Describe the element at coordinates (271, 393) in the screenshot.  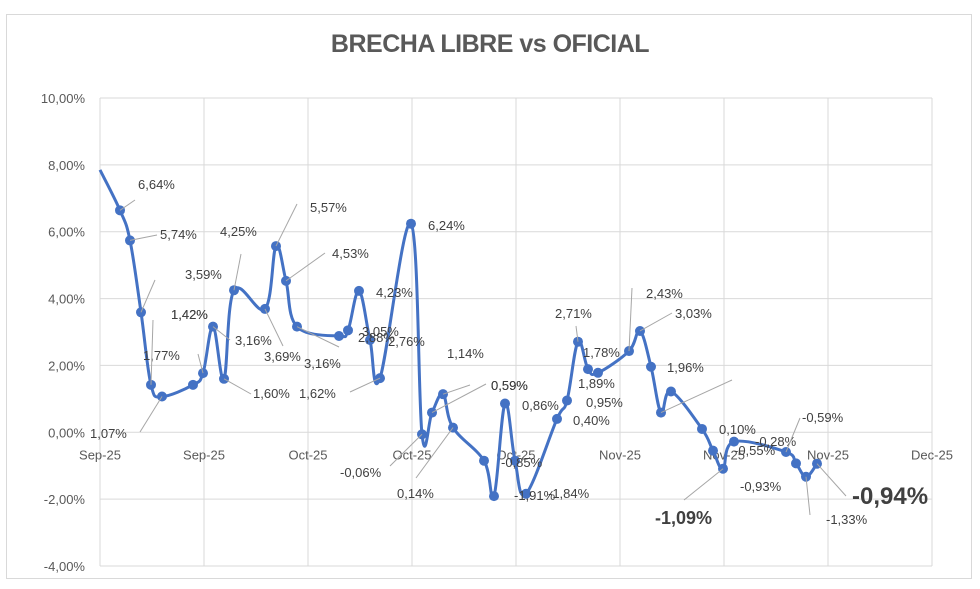
I see `data-label: 1,60%` at that location.